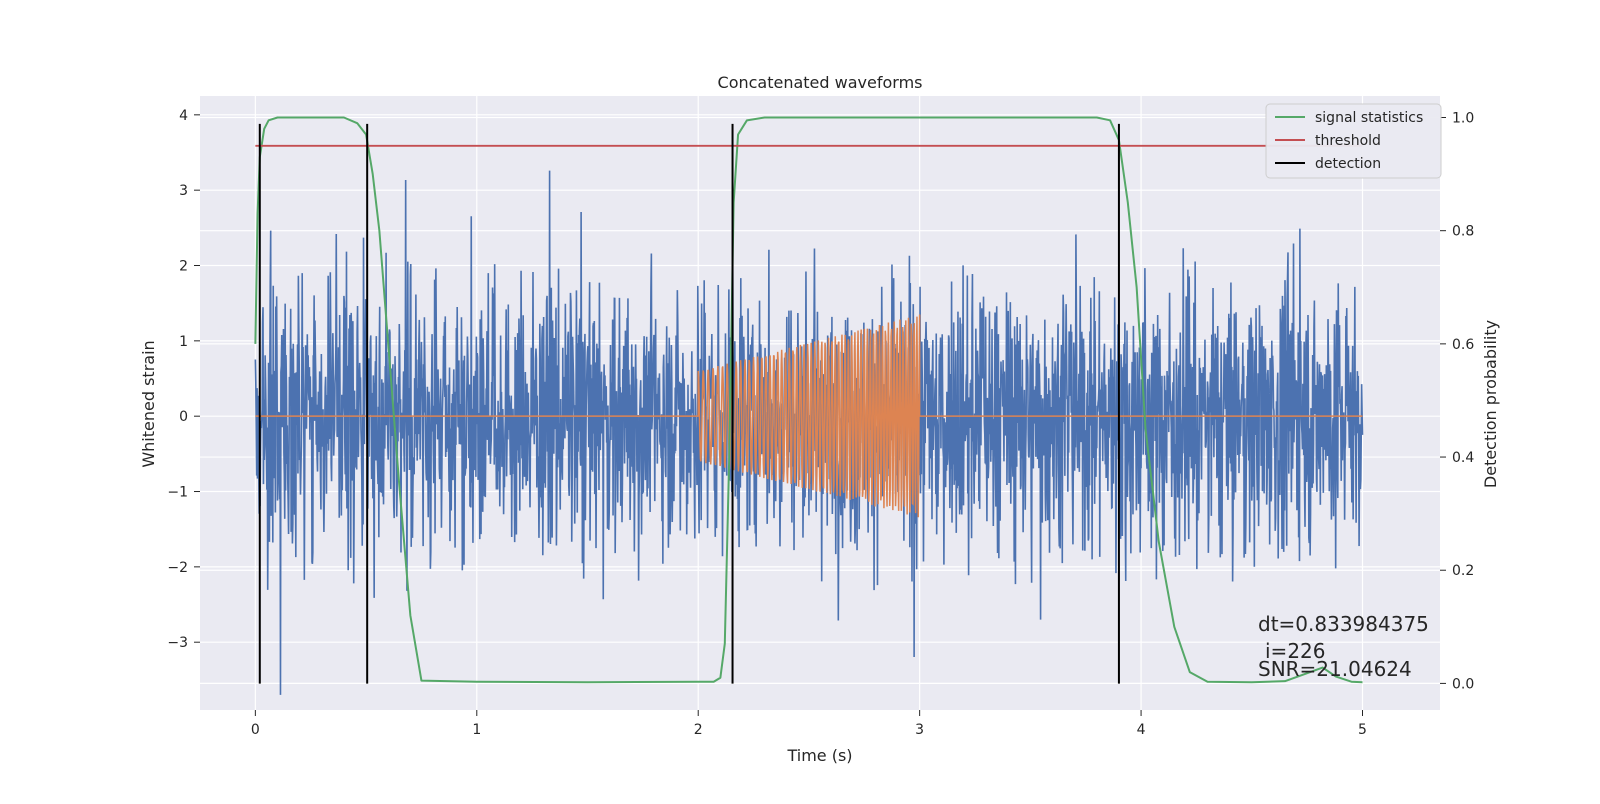 The width and height of the screenshot is (1600, 804). What do you see at coordinates (148, 403) in the screenshot?
I see `y-axis-label: Whitened strain` at bounding box center [148, 403].